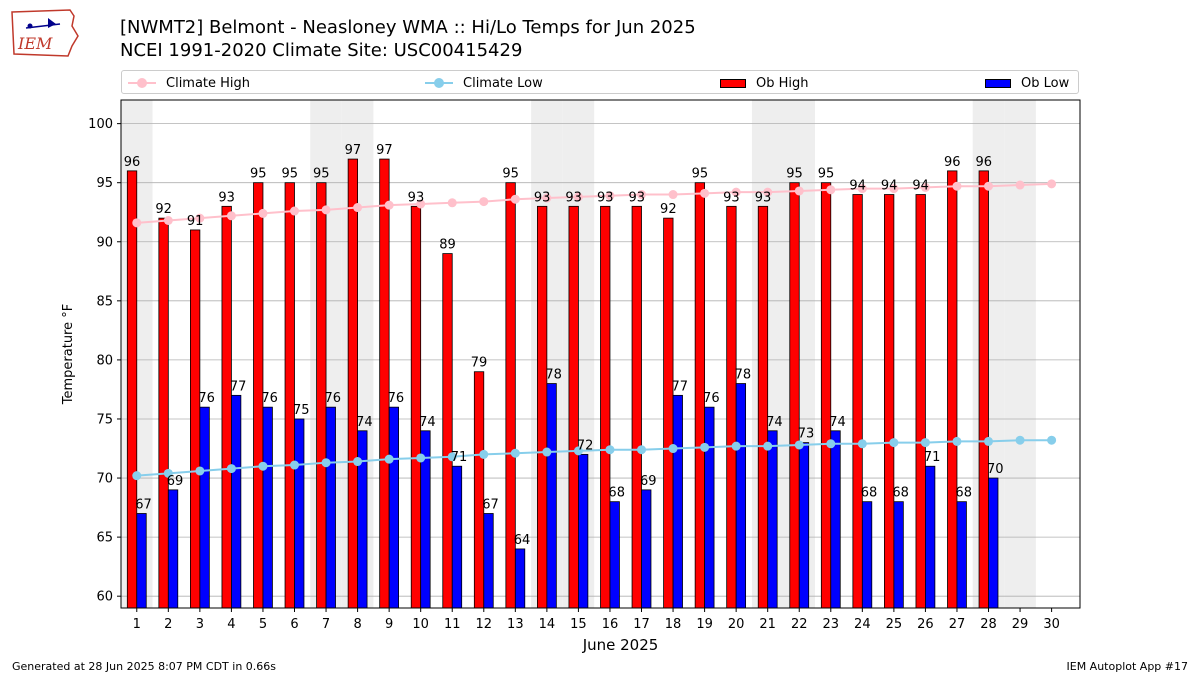 This screenshot has width=1200, height=675. What do you see at coordinates (1051, 624) in the screenshot?
I see `x-tick-label: 30` at bounding box center [1051, 624].